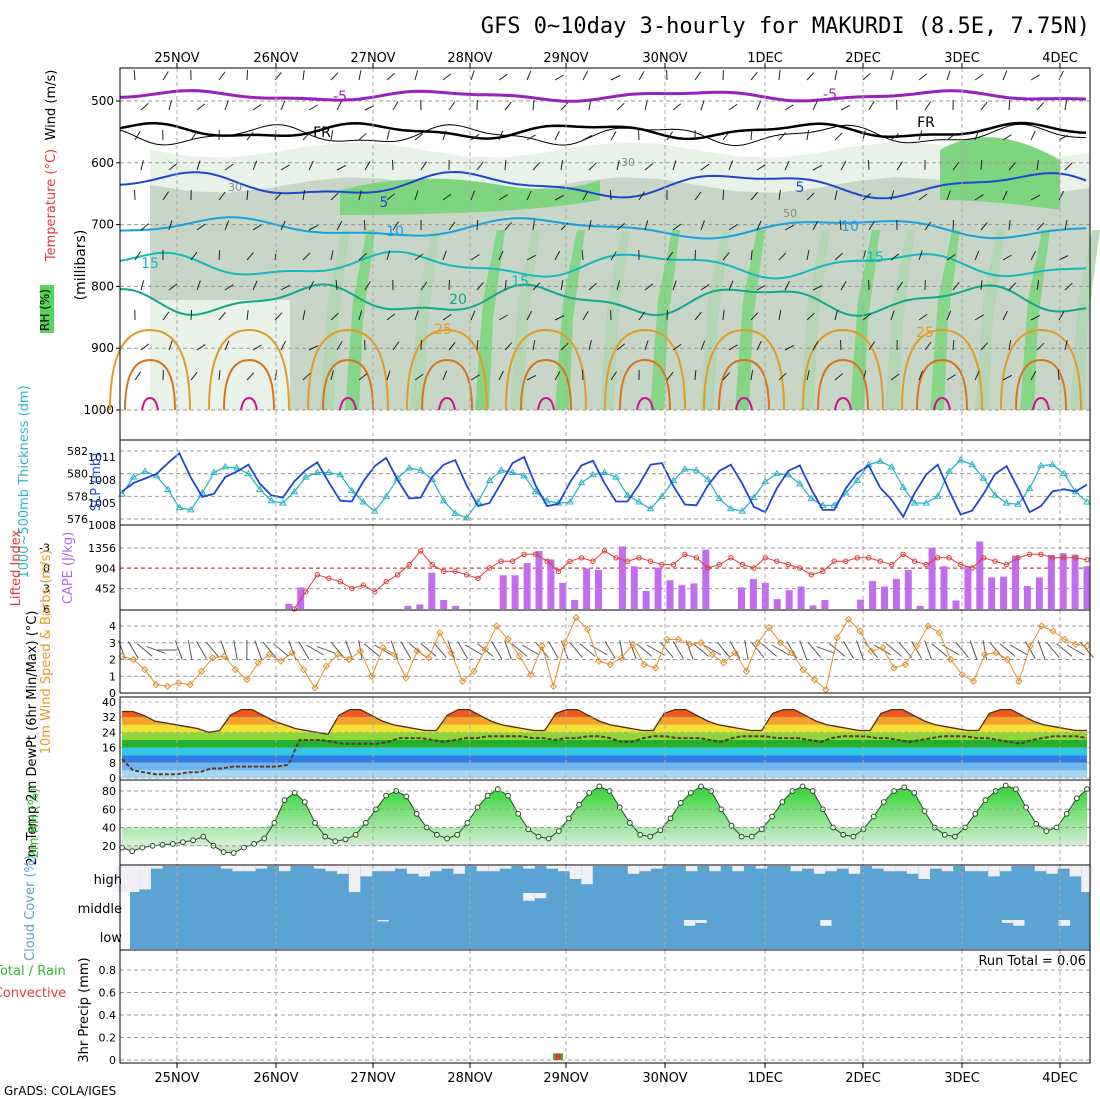 The height and width of the screenshot is (1100, 1100). I want to click on ylabel-wind10m: 10m Wind Speed & Barbs (m/s), so click(46, 652).